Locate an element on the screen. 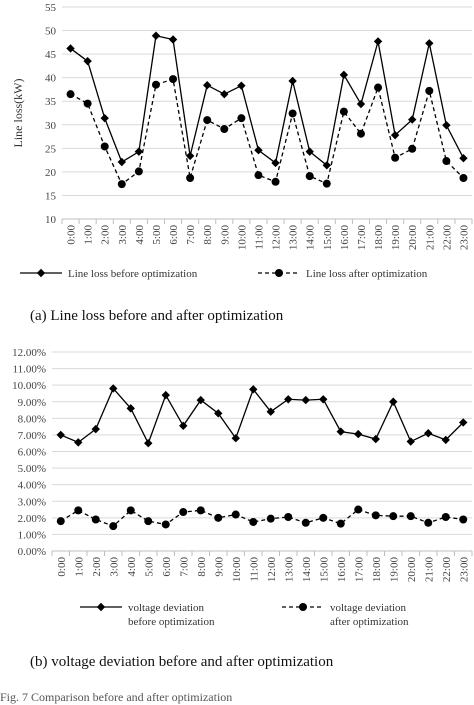  y-tick-label: 4.00% is located at coordinates (32, 486).